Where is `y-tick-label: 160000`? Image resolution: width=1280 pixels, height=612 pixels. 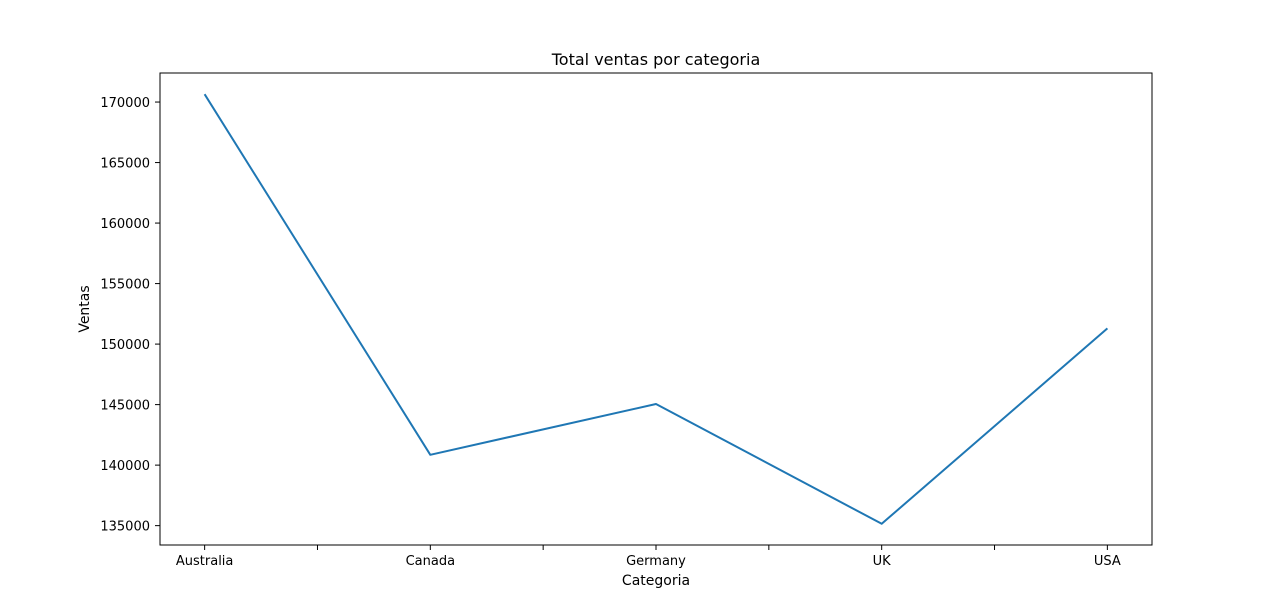 y-tick-label: 160000 is located at coordinates (125, 224).